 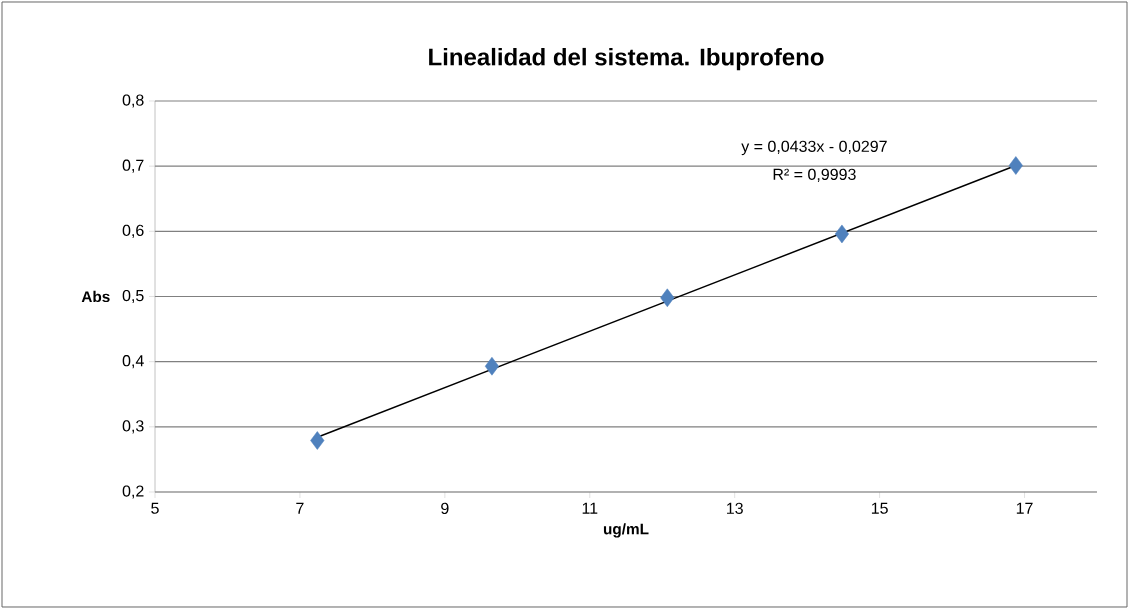 What do you see at coordinates (1024, 508) in the screenshot?
I see `x-tick-label: 17` at bounding box center [1024, 508].